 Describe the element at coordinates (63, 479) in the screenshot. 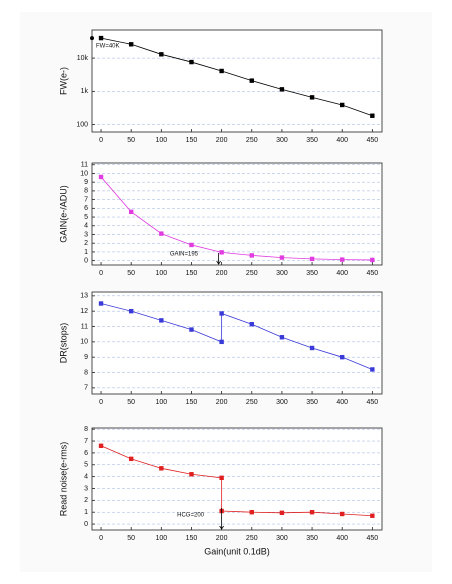

I see `y-axis-label: Read noise(e-rms)` at that location.